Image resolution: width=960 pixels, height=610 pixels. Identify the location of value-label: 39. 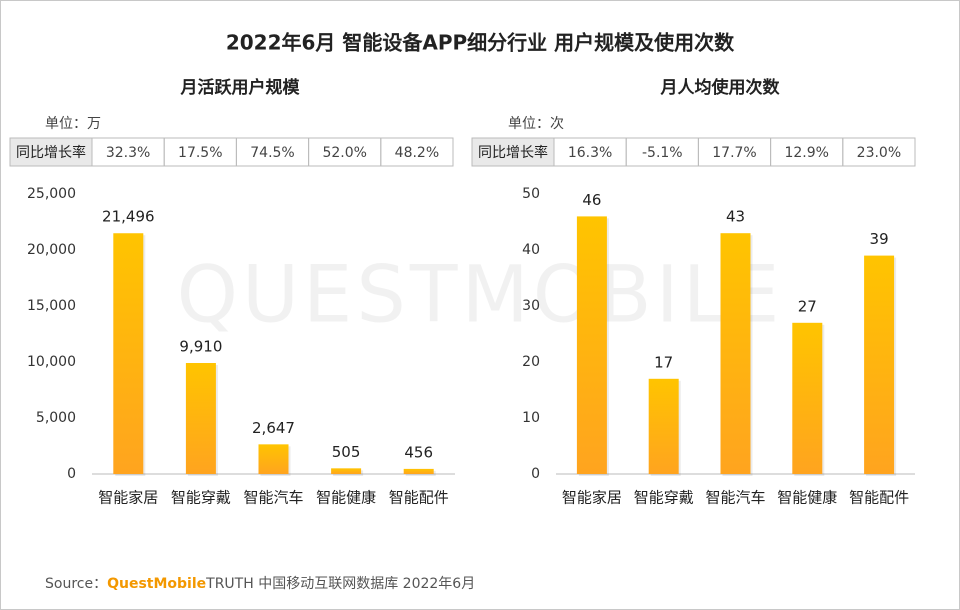
(879, 239).